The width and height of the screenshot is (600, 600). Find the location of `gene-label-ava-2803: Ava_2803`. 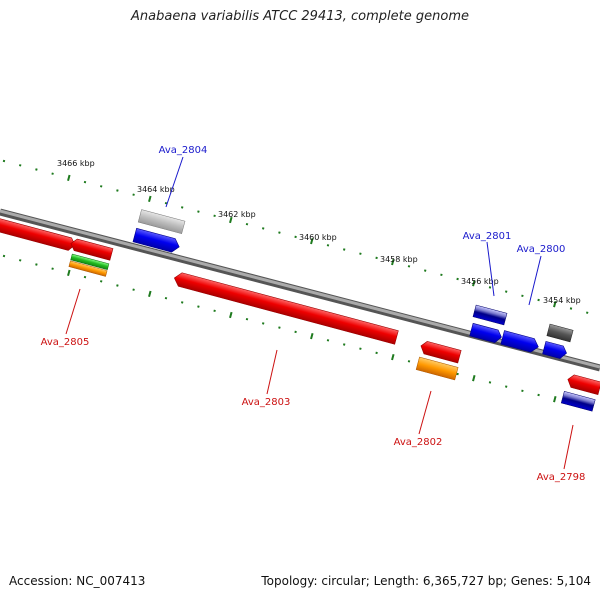

gene-label-ava-2803: Ava_2803 is located at coordinates (266, 402).